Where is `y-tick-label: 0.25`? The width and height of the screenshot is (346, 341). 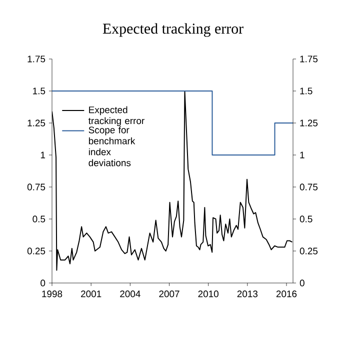 y-tick-label: 0.25 is located at coordinates (36, 251).